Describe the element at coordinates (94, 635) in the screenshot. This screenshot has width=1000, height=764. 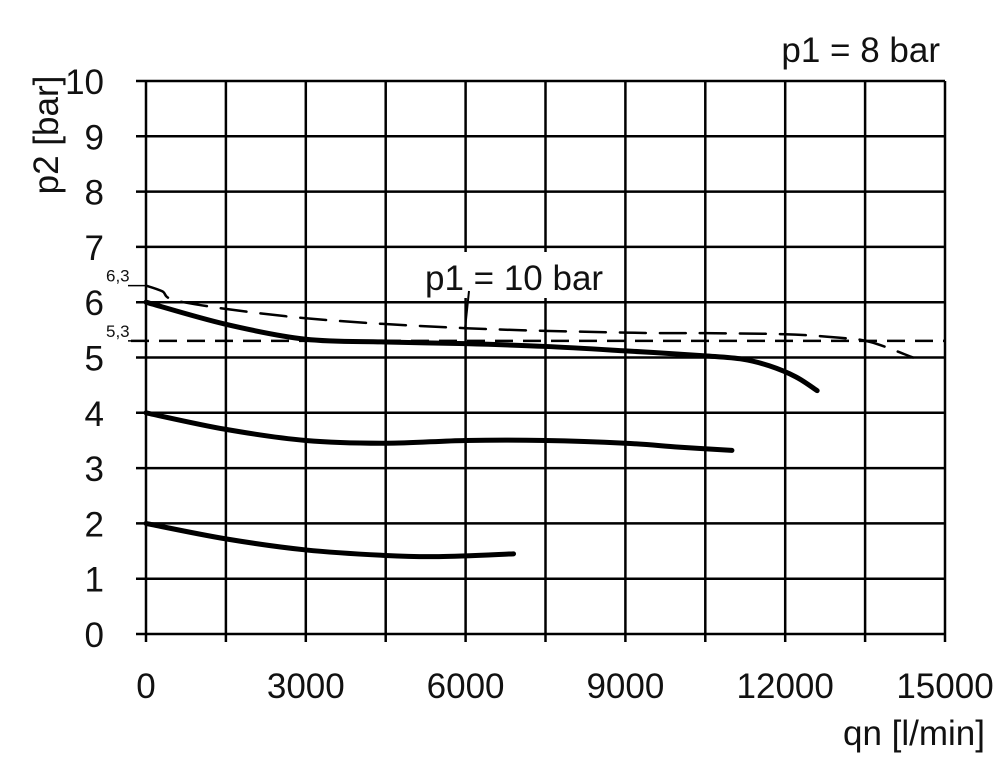
I see `y-tick-label: 0` at that location.